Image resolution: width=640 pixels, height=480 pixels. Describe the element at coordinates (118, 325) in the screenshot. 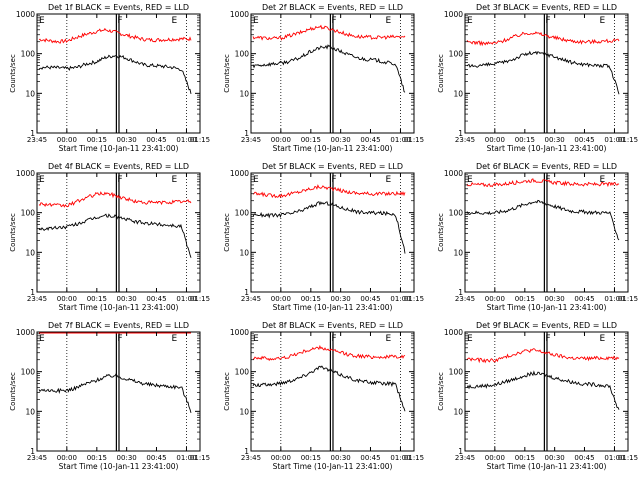

I see `panel-title: Det 7f BLACK = Events, RED = LLD` at that location.